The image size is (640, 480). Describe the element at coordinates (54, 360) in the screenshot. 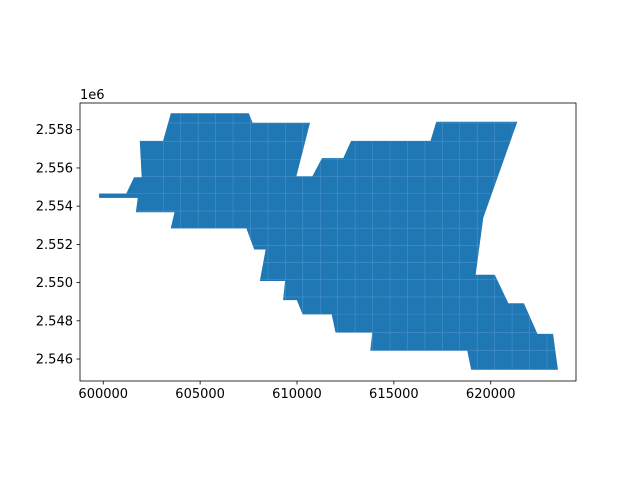

I see `y-tick-label: 2.546` at that location.